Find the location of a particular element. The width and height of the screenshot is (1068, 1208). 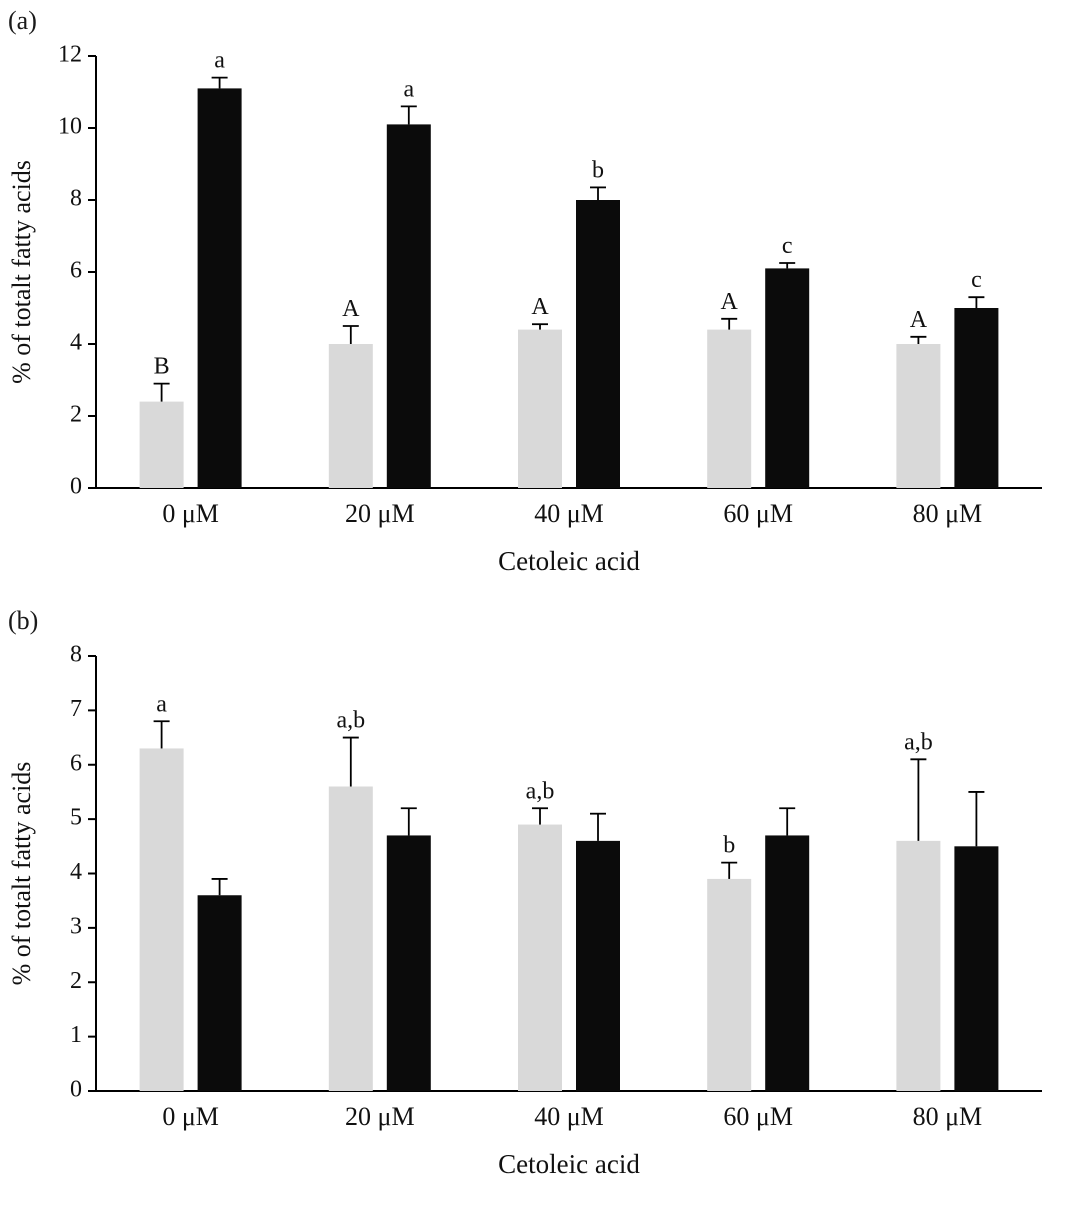

y-tick-label: 3 is located at coordinates (76, 926).